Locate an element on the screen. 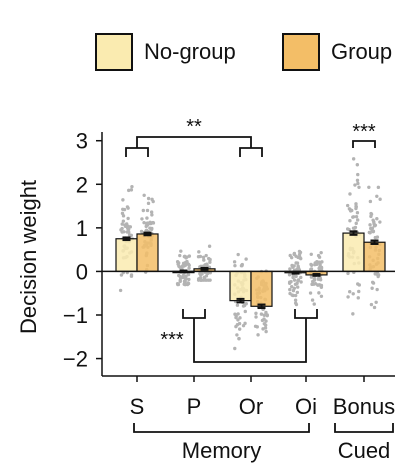 The height and width of the screenshot is (469, 400). category-groups: Memory Cued is located at coordinates (263, 443).